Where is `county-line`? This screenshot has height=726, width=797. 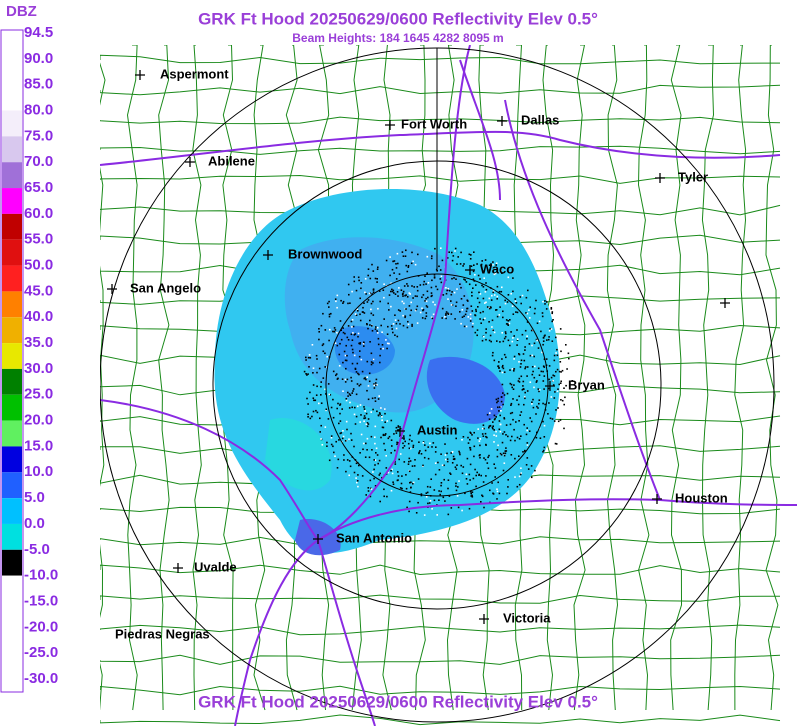 county-line is located at coordinates (440, 599).